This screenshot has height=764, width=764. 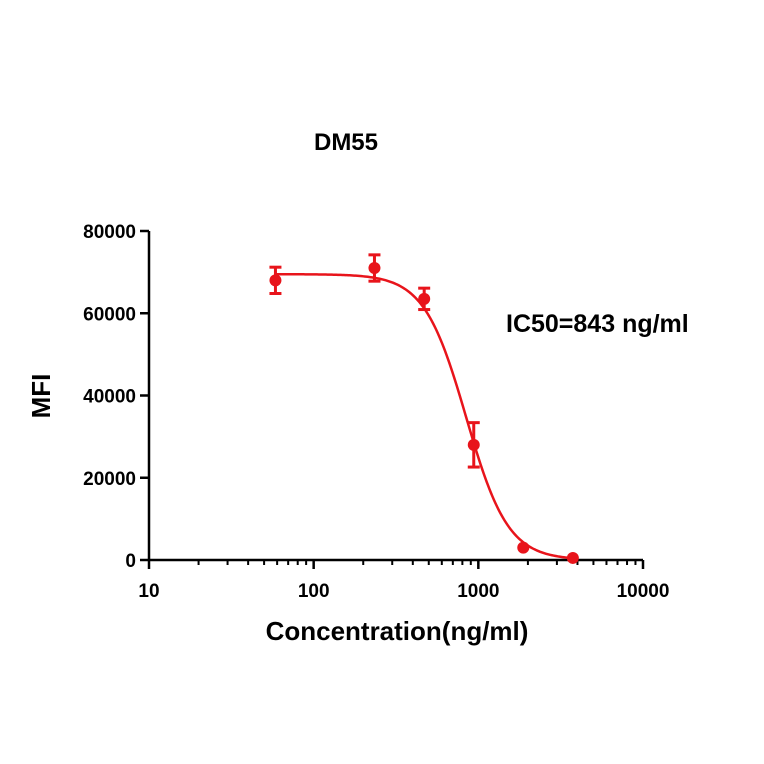 I want to click on y-axis-label: MFI, so click(x=41, y=396).